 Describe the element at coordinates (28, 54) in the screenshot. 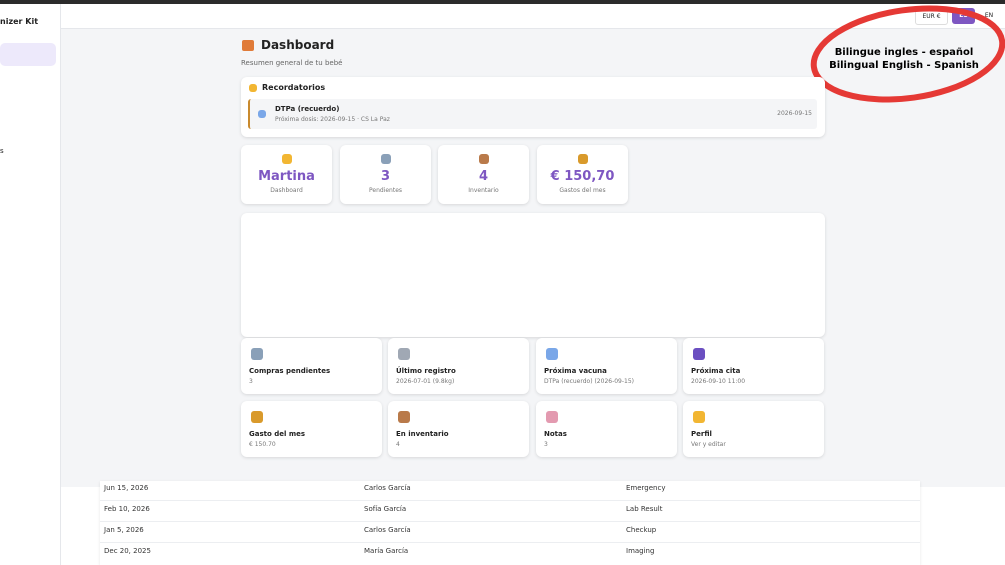

I see `active-nav` at that location.